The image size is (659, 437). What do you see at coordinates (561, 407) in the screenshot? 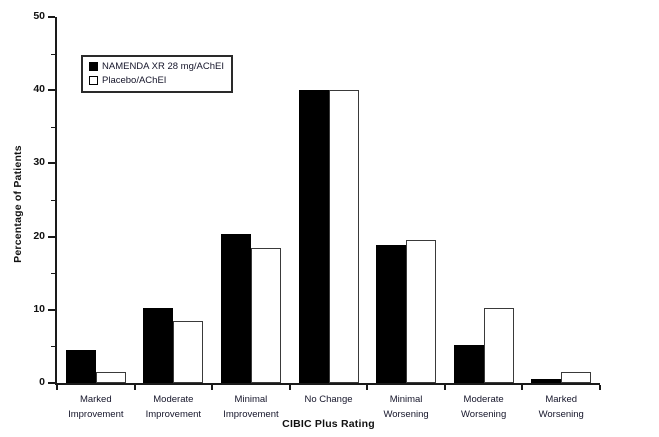
I see `x-category-label: Marked Worsening` at bounding box center [561, 407].